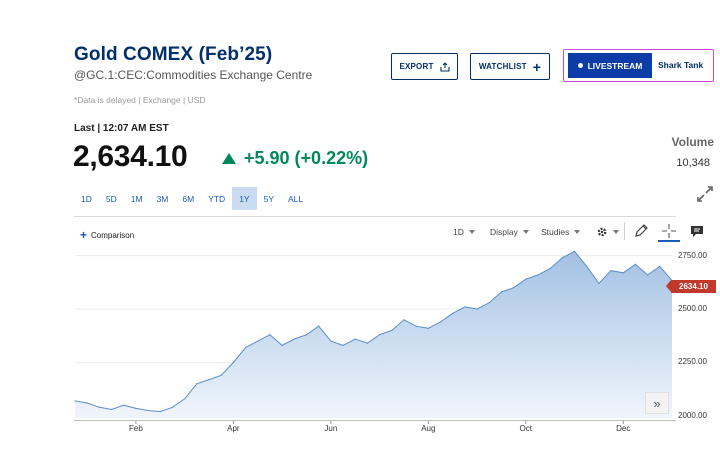  Describe the element at coordinates (669, 241) in the screenshot. I see `crosshair-active-indicator` at that location.